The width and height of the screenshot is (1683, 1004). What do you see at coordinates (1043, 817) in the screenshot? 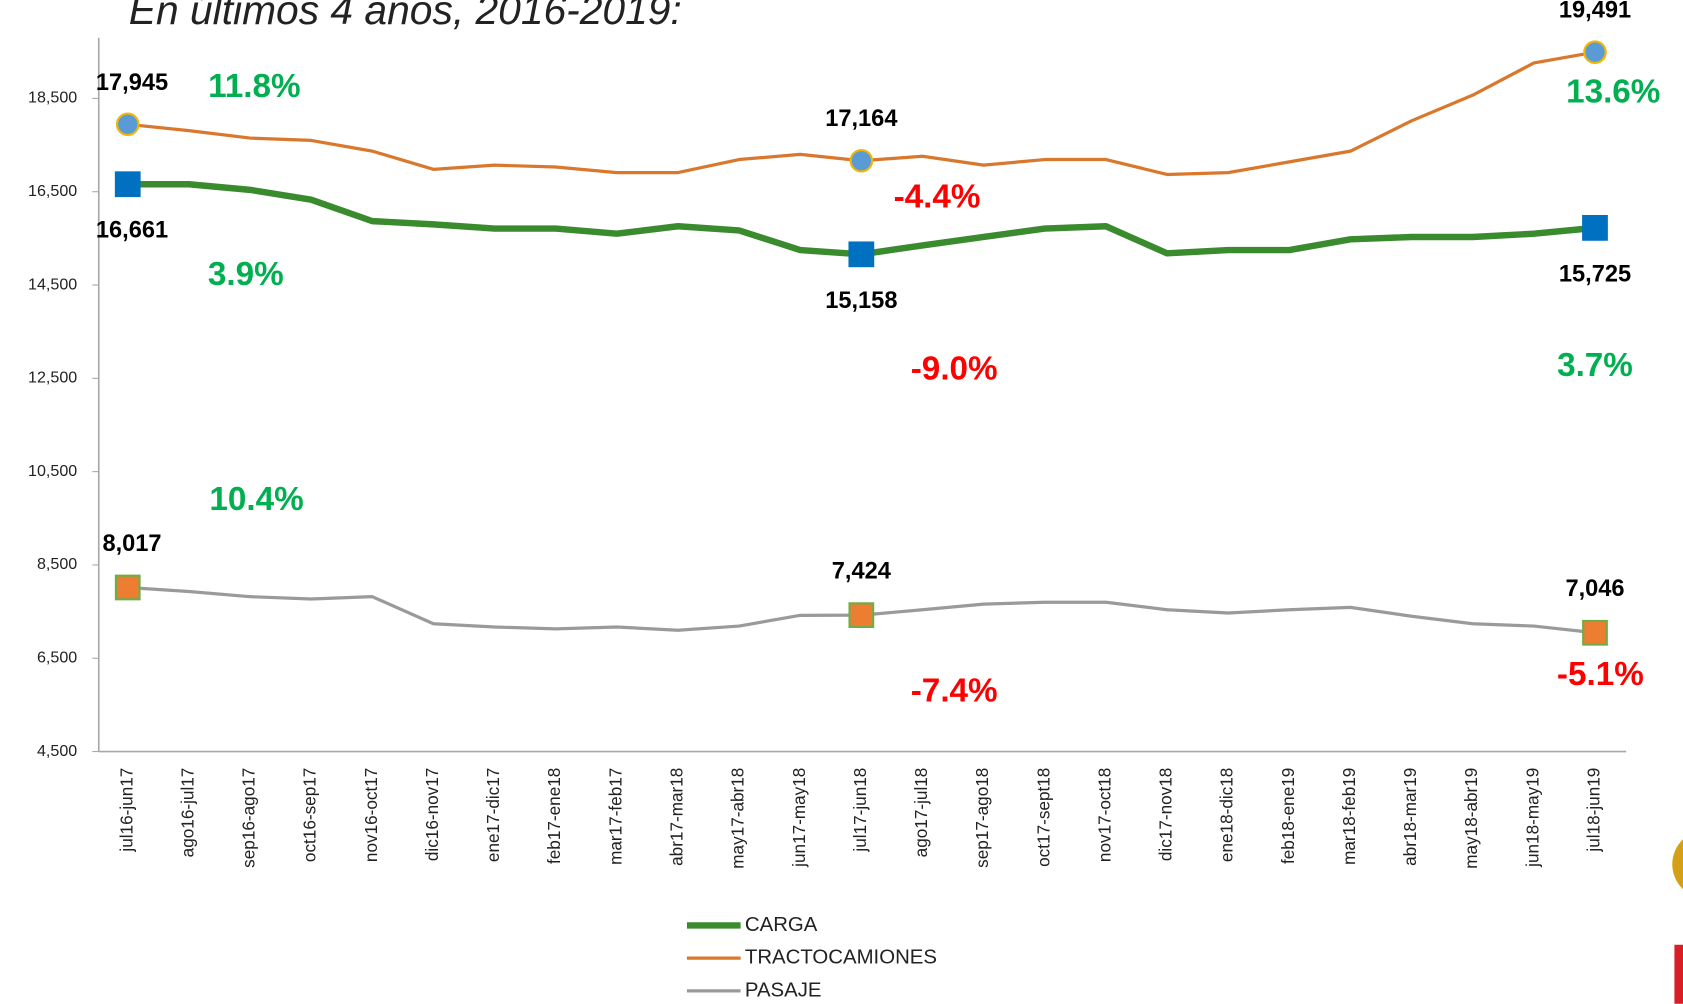
I see `x-tick-label: oct17-sept18` at bounding box center [1043, 817].